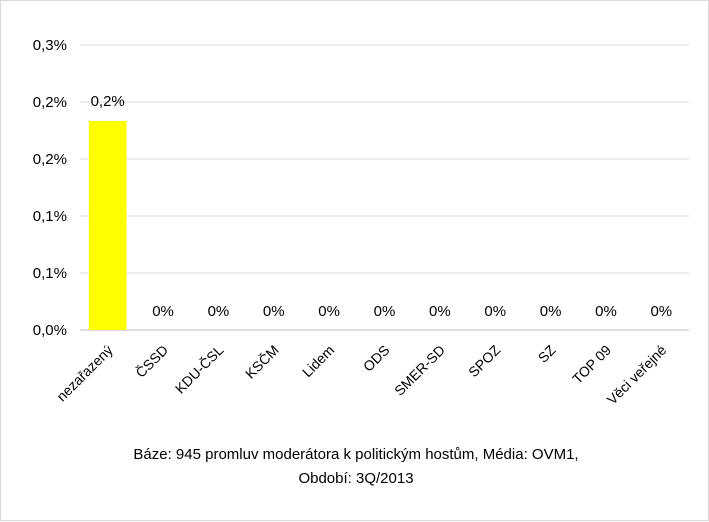  What do you see at coordinates (637, 375) in the screenshot?
I see `x-tick-label: Věci veřejné` at bounding box center [637, 375].